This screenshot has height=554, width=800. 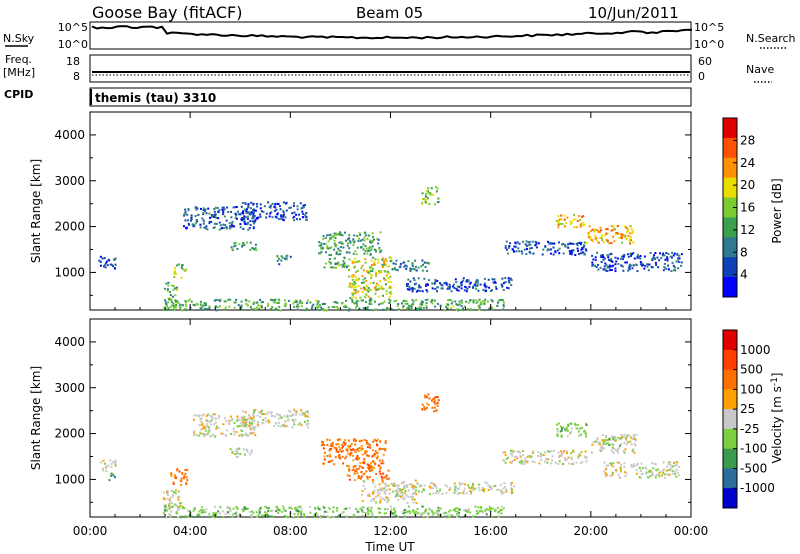 I want to click on power-ytick-label: 3000, so click(x=69, y=181).